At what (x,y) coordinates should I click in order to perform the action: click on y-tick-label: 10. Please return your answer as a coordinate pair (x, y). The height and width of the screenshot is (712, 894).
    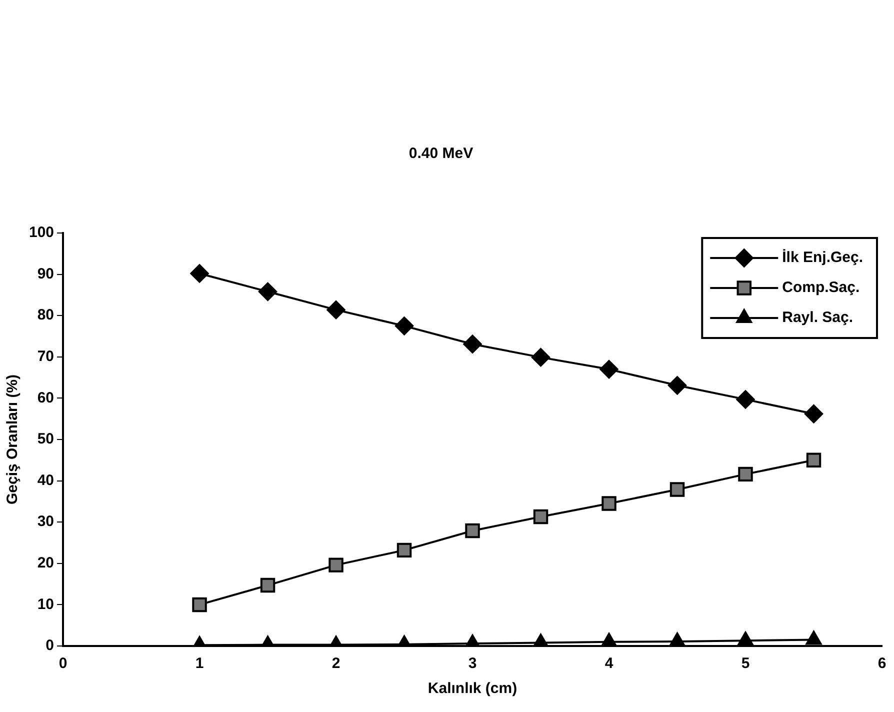
    Looking at the image, I should click on (45, 604).